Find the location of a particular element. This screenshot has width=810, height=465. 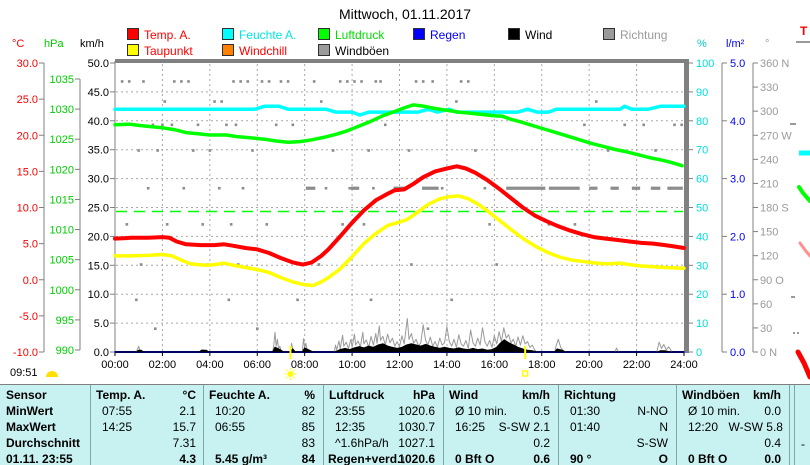

axis-tick-label-percent: 30 is located at coordinates (702, 266).